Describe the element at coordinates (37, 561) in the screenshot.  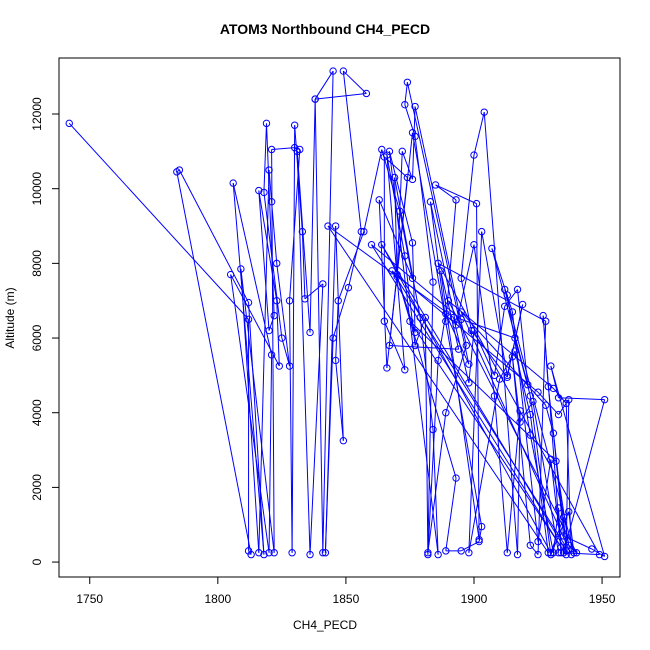
I see `y-tick-label: 0` at that location.